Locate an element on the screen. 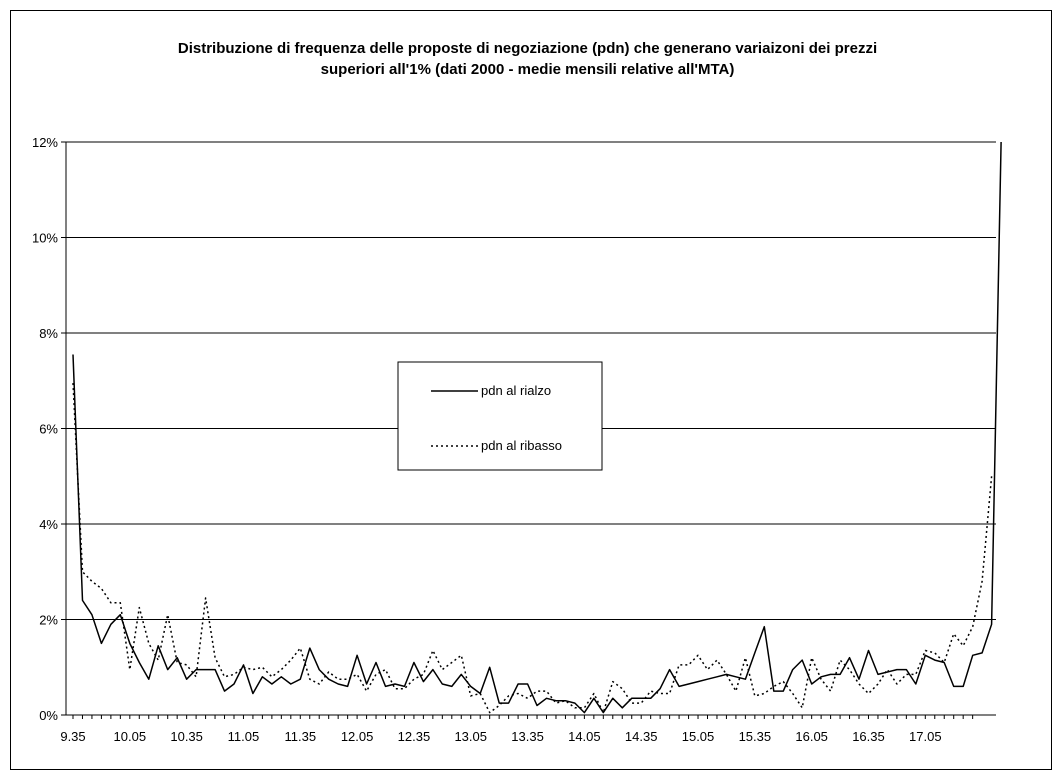  y-tick-label: 4% is located at coordinates (48, 524).